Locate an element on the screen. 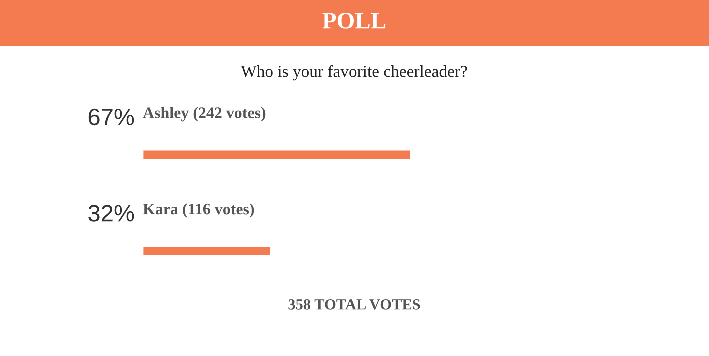 The width and height of the screenshot is (709, 356). y-tick-label: Kara (116 votes) is located at coordinates (198, 210).